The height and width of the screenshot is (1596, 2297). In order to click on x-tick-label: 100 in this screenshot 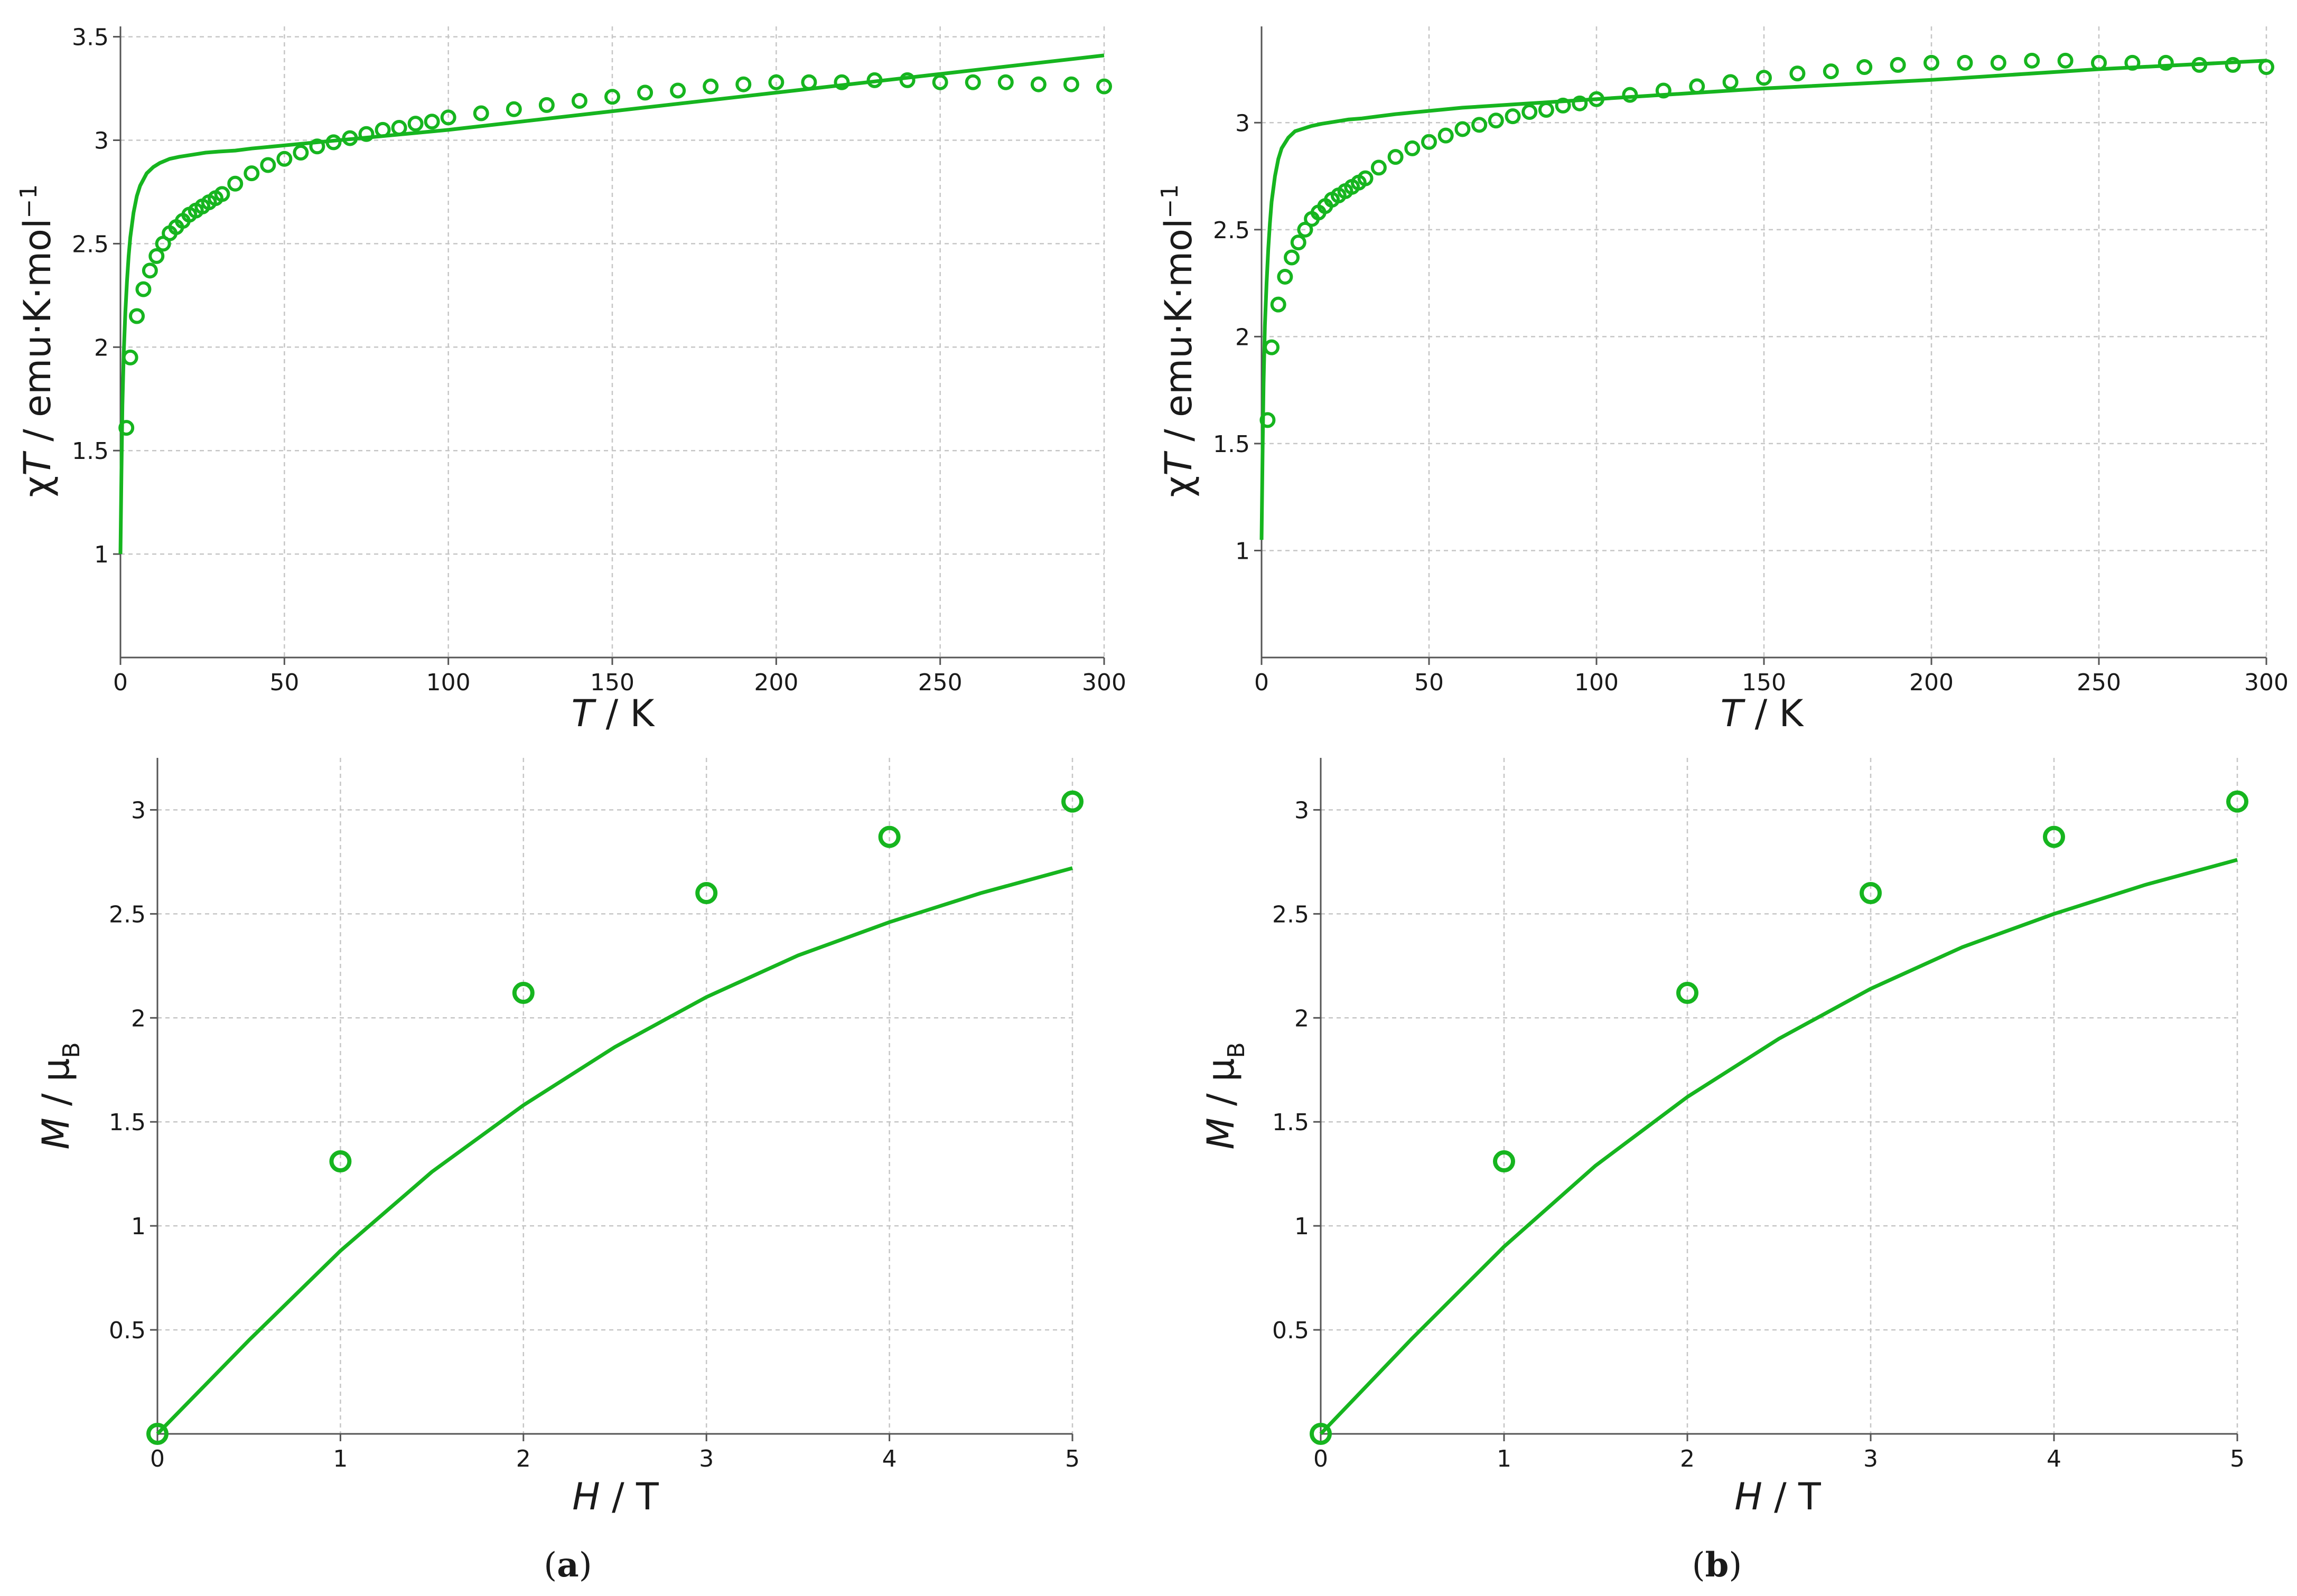, I will do `click(1597, 682)`.